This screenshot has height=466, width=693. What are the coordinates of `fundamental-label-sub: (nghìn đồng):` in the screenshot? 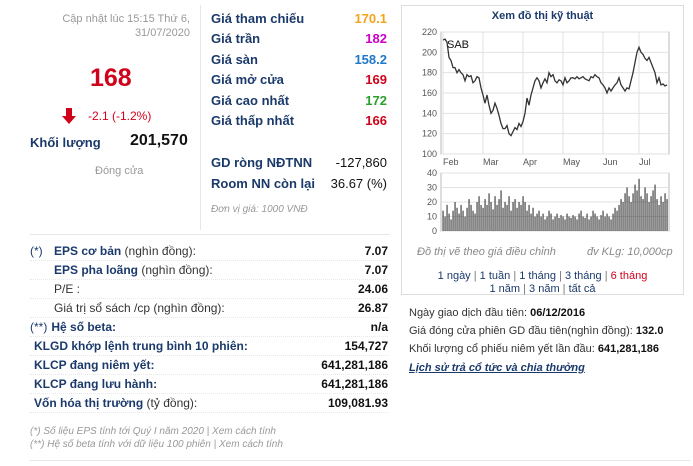 It's located at (175, 270).